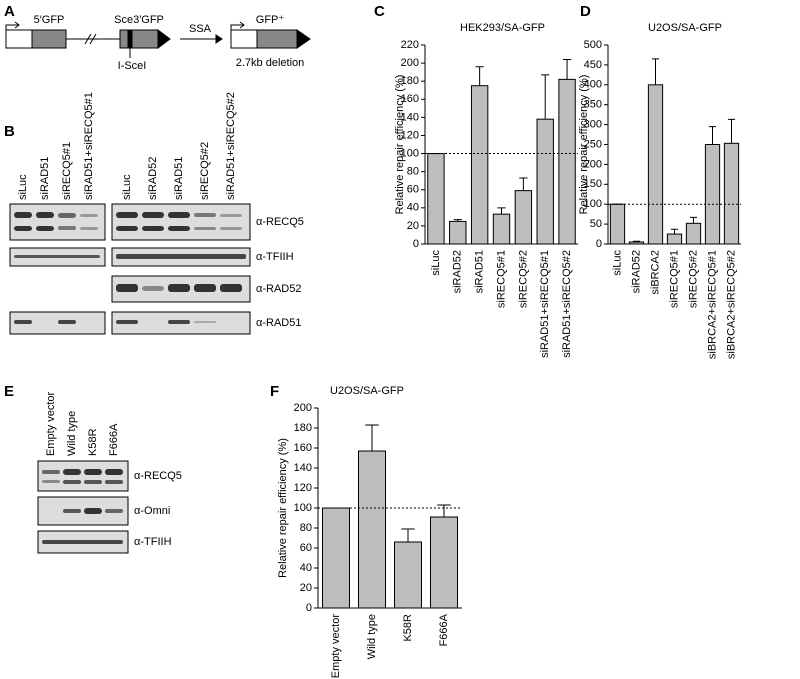 This screenshot has height=679, width=800. I want to click on x-tick-label: K58R, so click(408, 628).